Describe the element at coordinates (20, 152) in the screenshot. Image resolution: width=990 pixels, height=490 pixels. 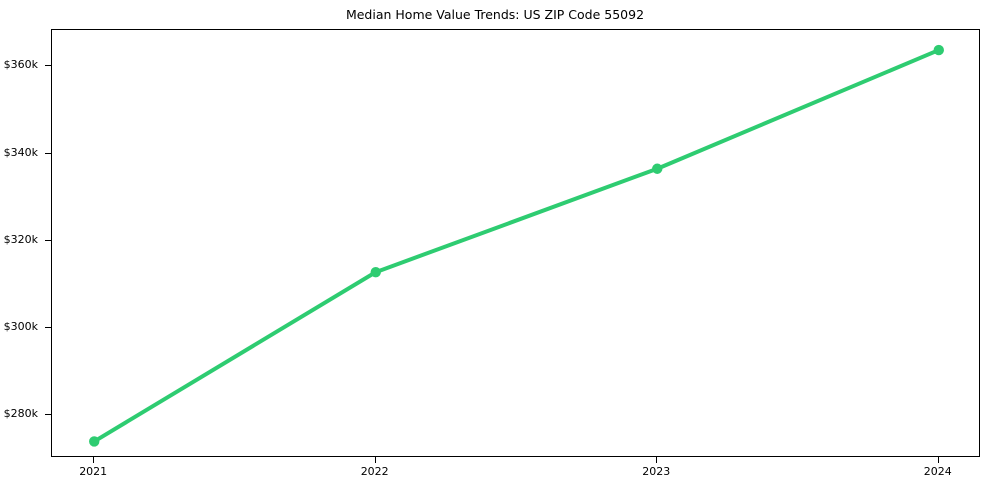
I see `y-axis-tick-label: $340k` at that location.